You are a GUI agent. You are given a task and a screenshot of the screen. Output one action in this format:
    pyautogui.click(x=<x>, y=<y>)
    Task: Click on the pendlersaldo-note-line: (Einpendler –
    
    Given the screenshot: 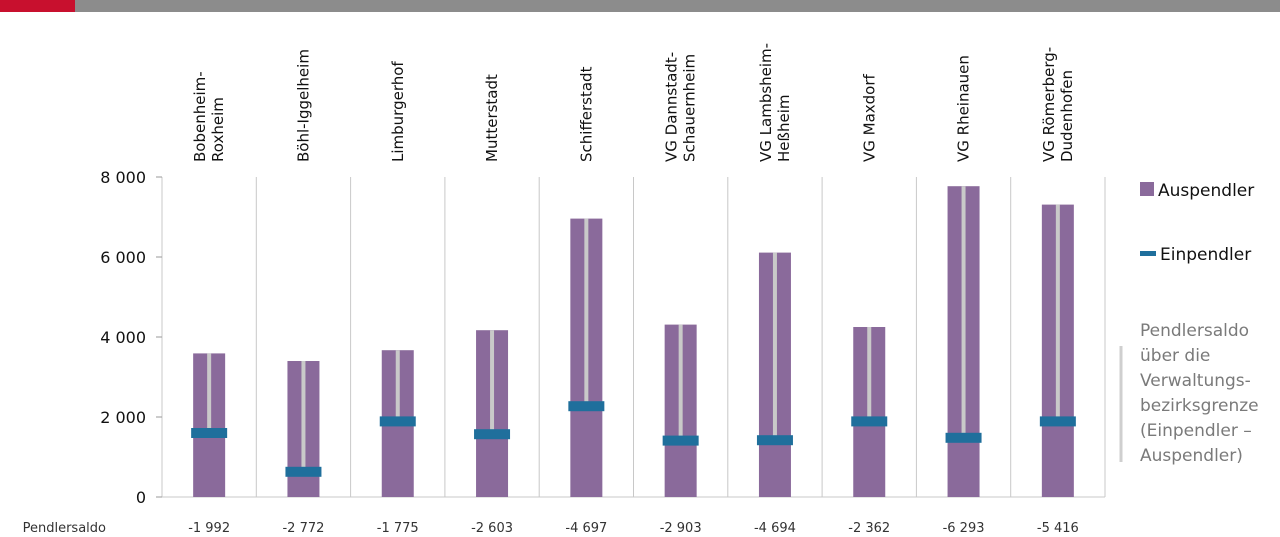 What is the action you would take?
    pyautogui.click(x=1196, y=431)
    